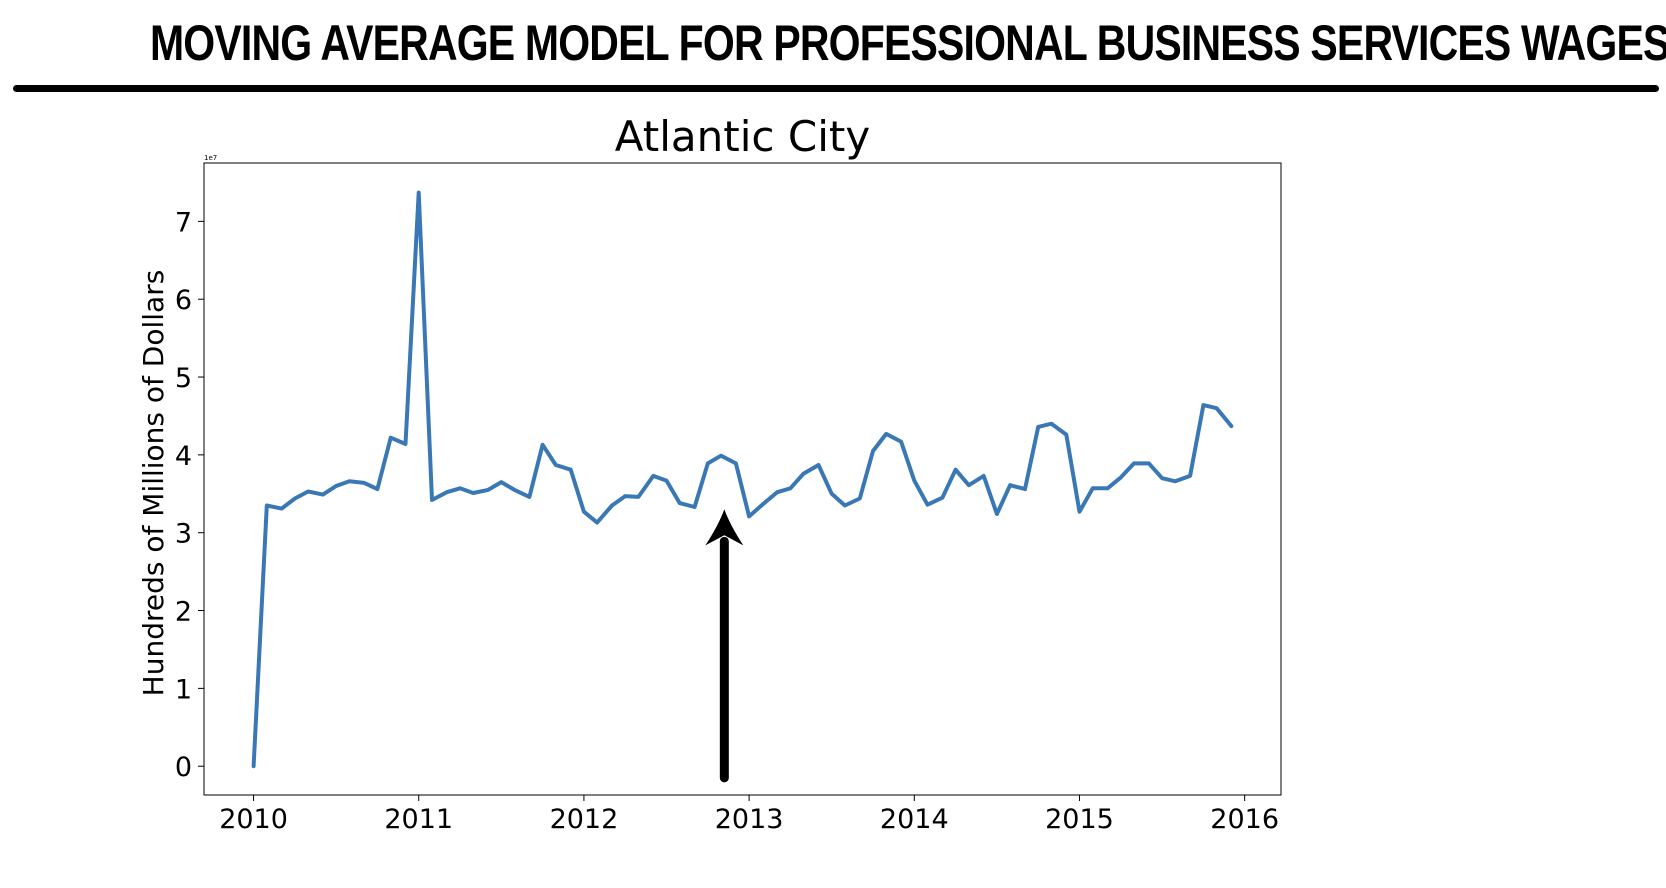  I want to click on y-tick-label: 2, so click(183, 612).